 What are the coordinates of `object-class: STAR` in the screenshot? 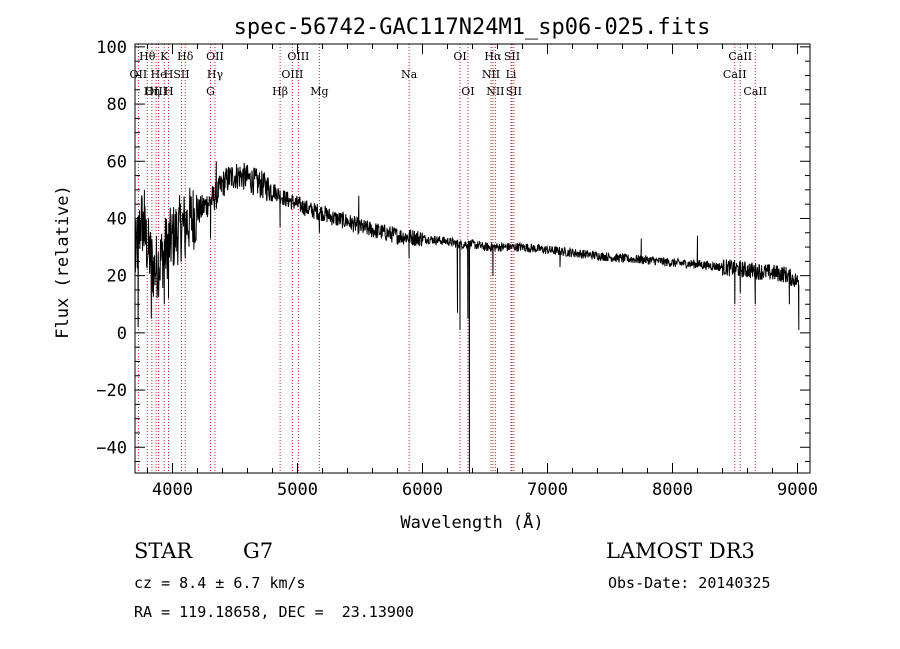 It's located at (163, 551).